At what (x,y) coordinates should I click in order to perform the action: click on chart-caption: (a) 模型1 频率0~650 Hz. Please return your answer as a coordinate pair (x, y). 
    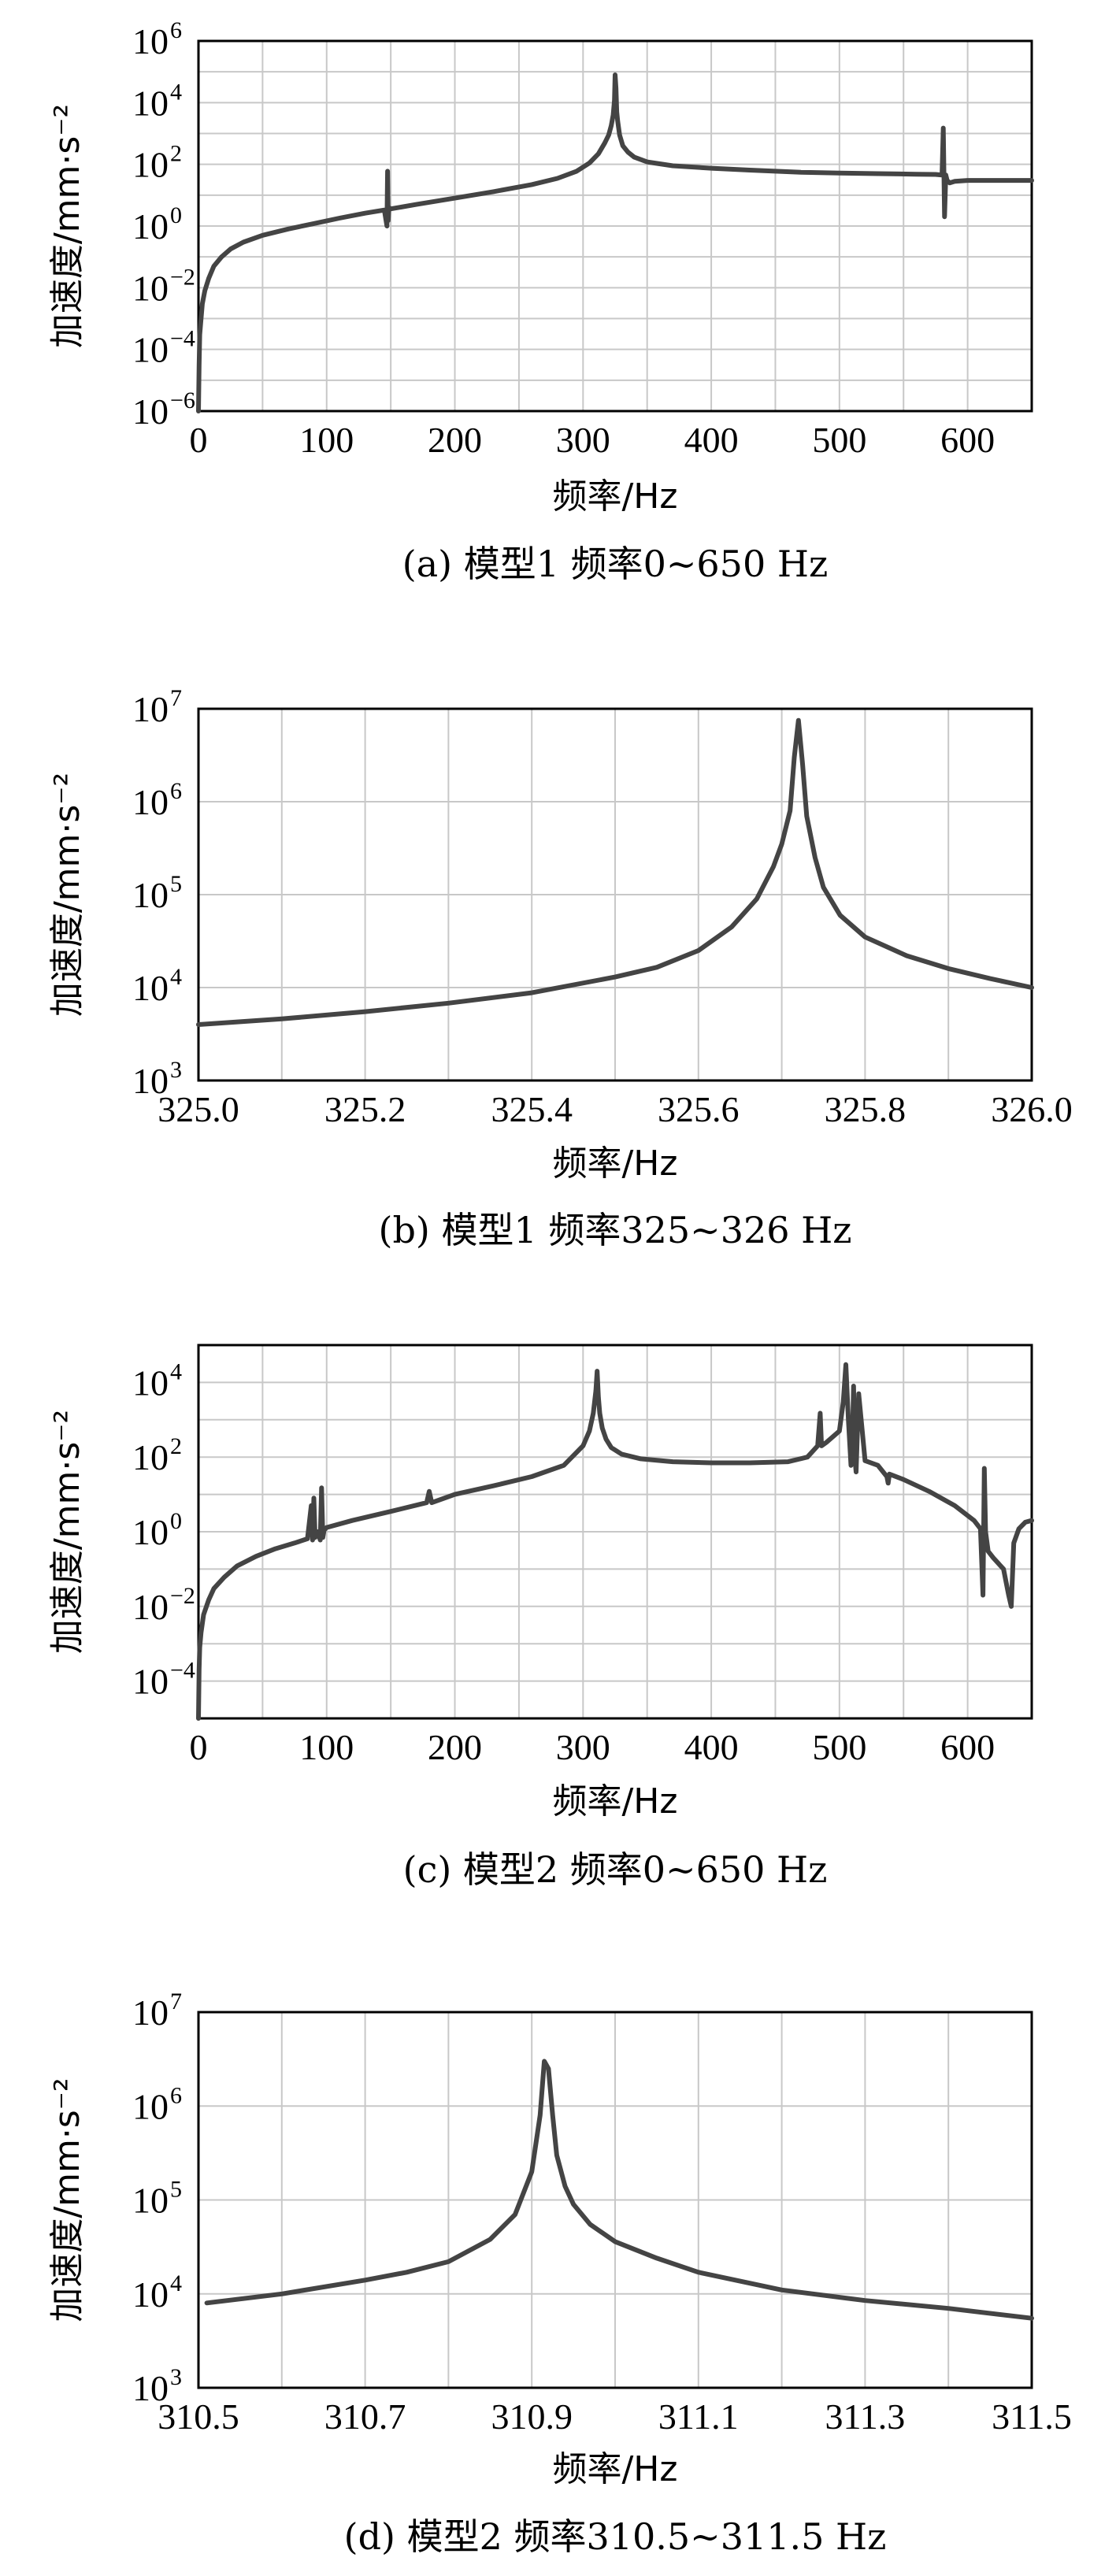
    Looking at the image, I should click on (615, 564).